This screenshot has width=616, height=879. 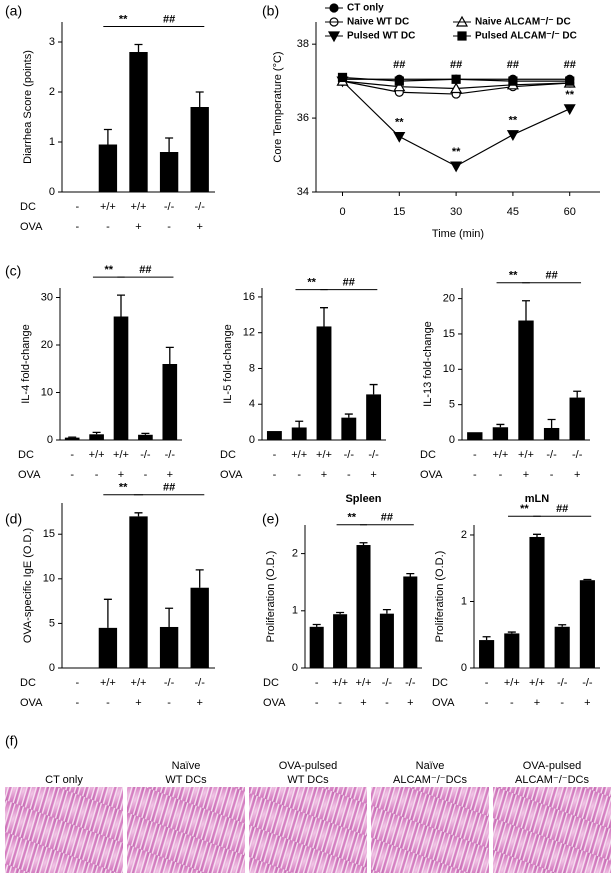 I want to click on y-tick-label: 20, so click(x=47, y=345).